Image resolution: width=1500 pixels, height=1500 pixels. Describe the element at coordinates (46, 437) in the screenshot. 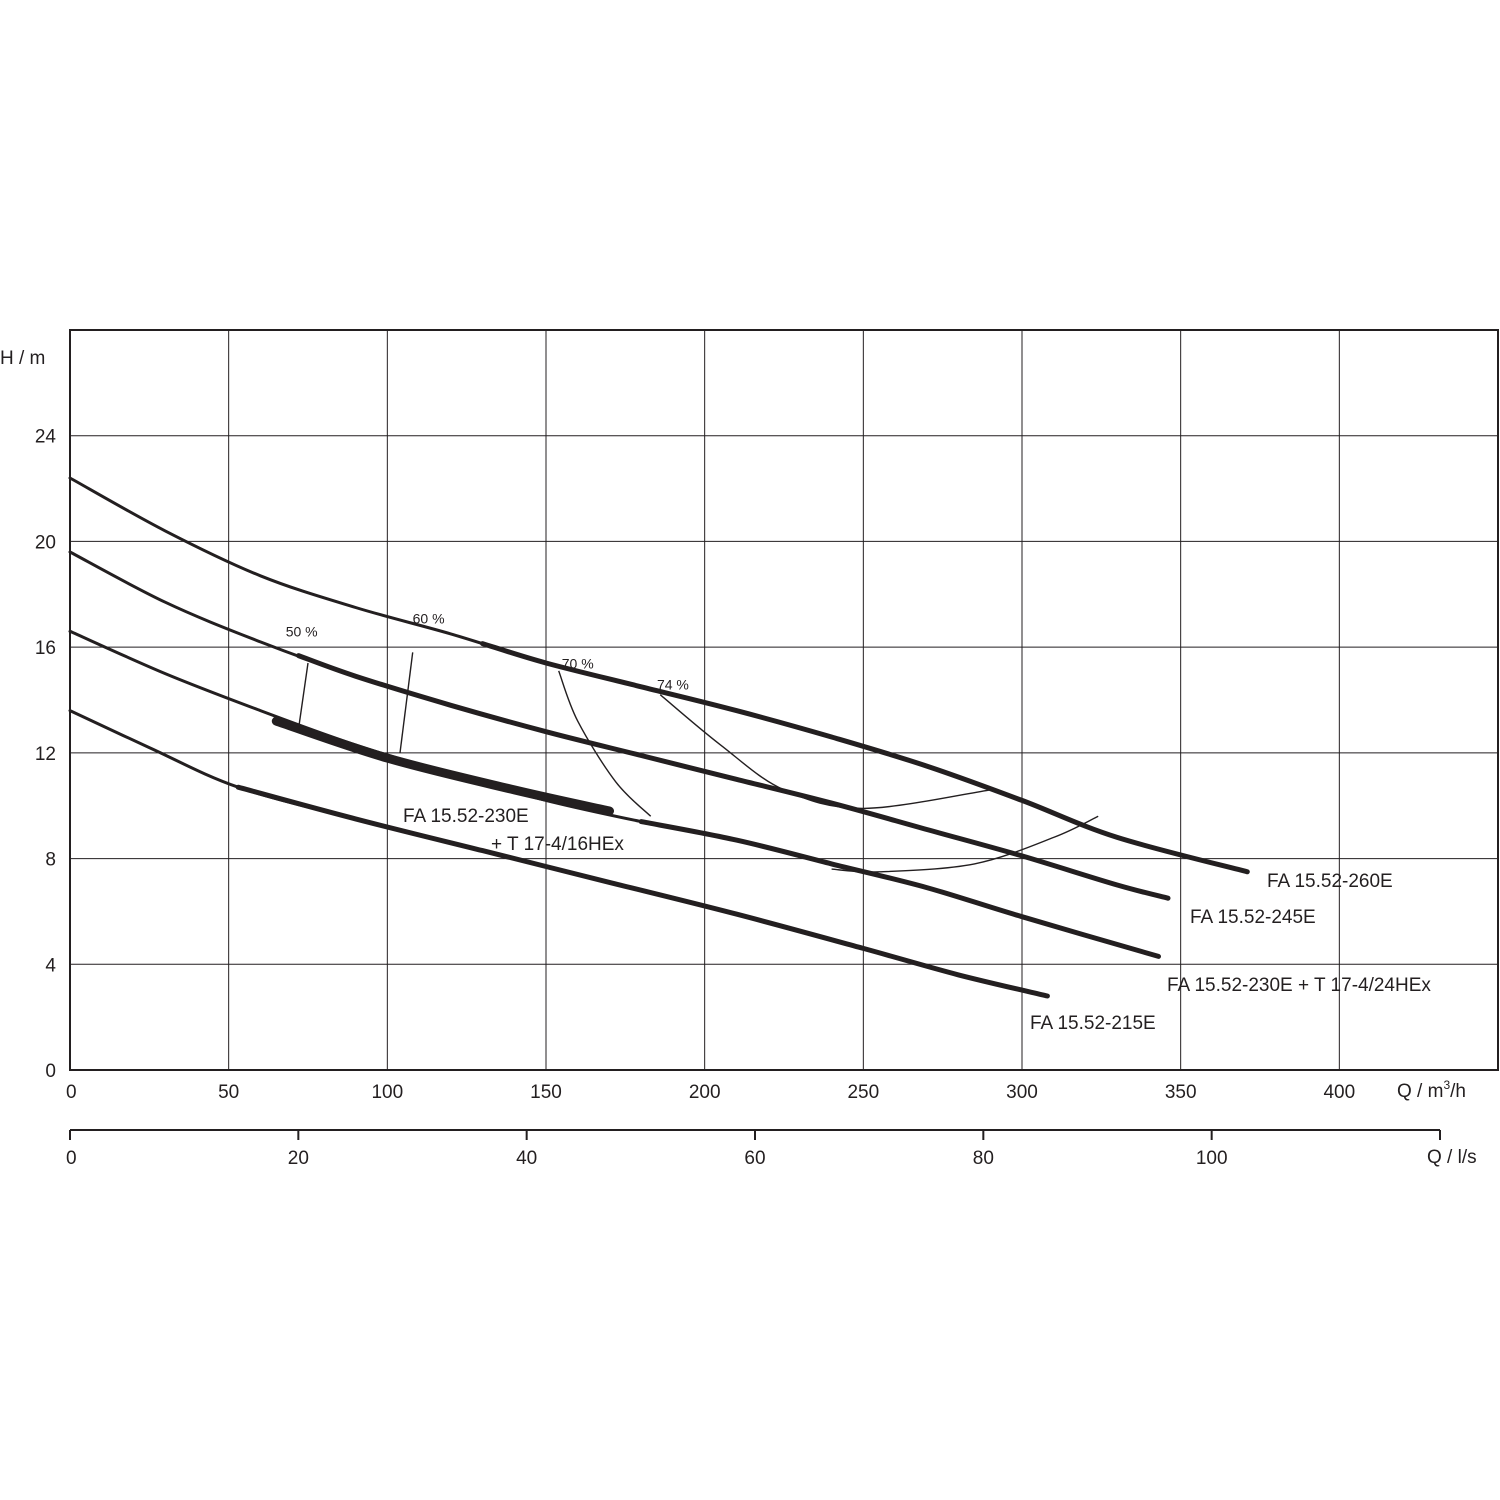

I see `y-tick-label: 24` at that location.